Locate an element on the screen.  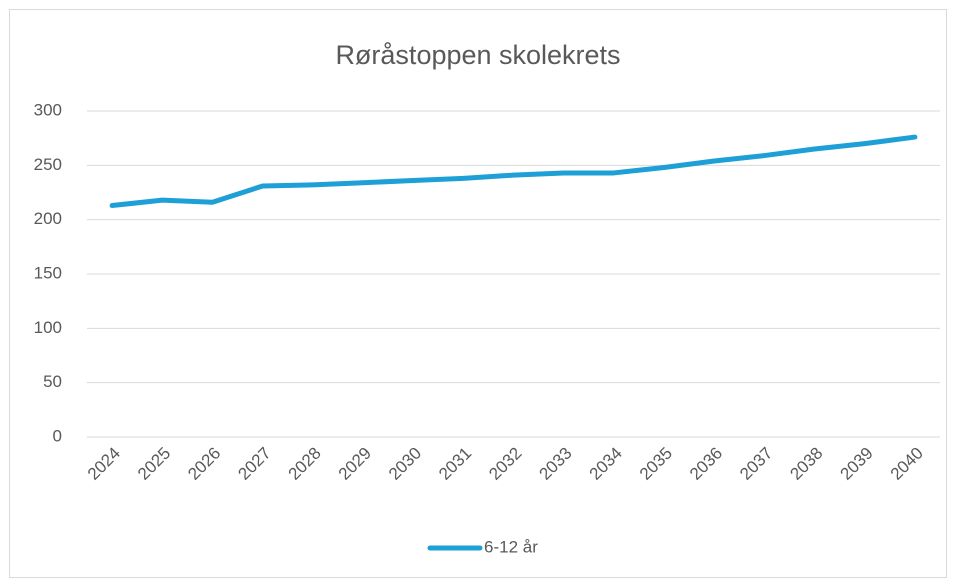
chart-title: Røråstoppen skolekrets is located at coordinates (477, 55).